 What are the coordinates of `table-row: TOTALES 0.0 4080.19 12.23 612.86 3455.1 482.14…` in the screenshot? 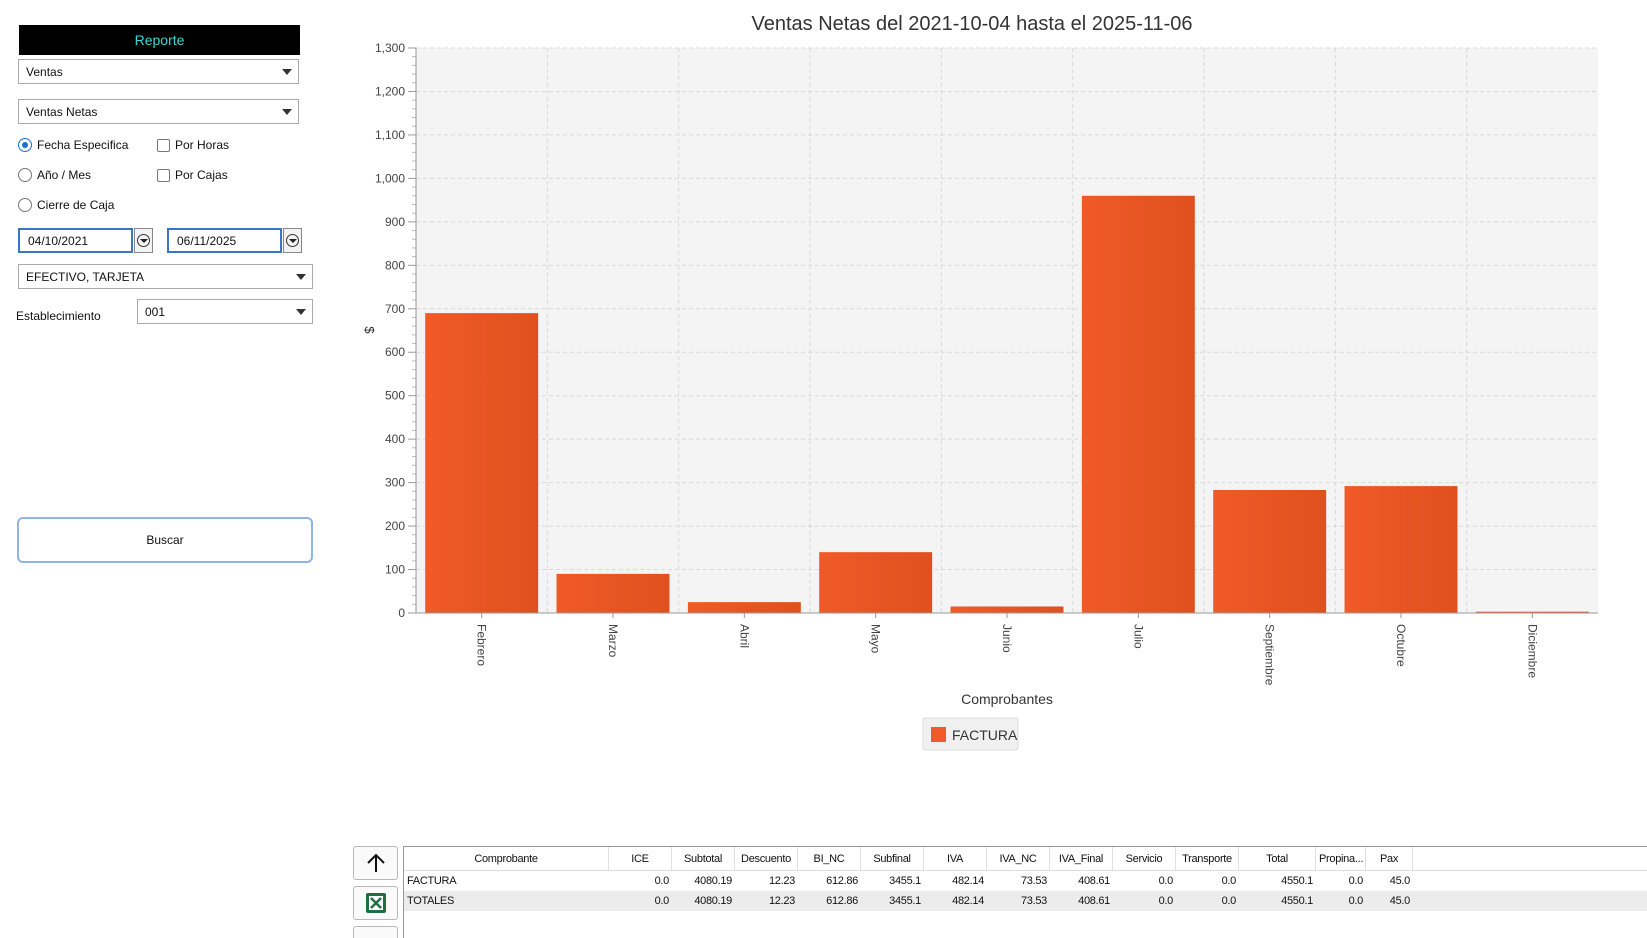 It's located at (1025, 901).